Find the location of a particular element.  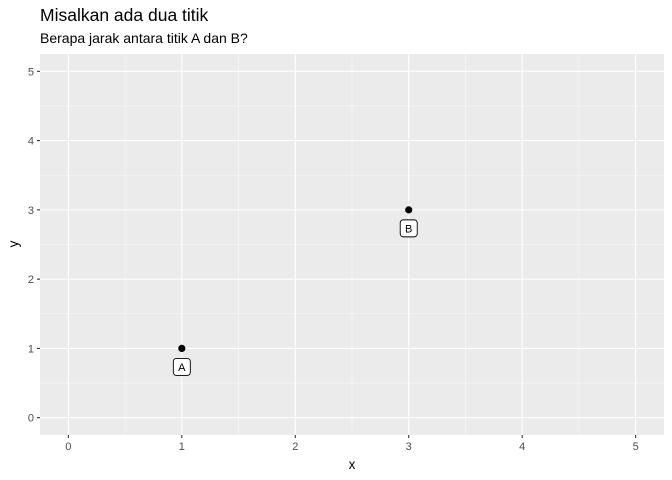

point-label: A is located at coordinates (182, 368).